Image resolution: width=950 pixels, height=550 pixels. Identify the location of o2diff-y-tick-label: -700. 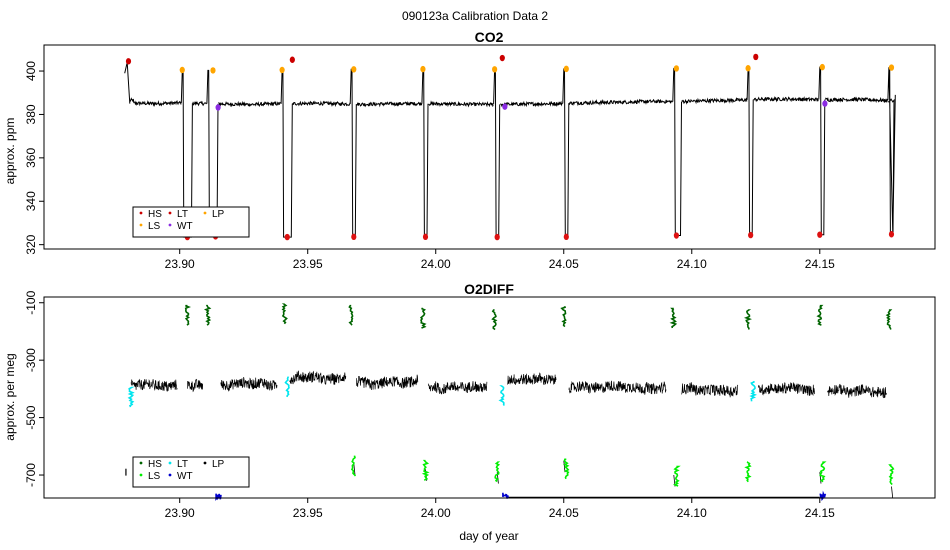
(31, 475).